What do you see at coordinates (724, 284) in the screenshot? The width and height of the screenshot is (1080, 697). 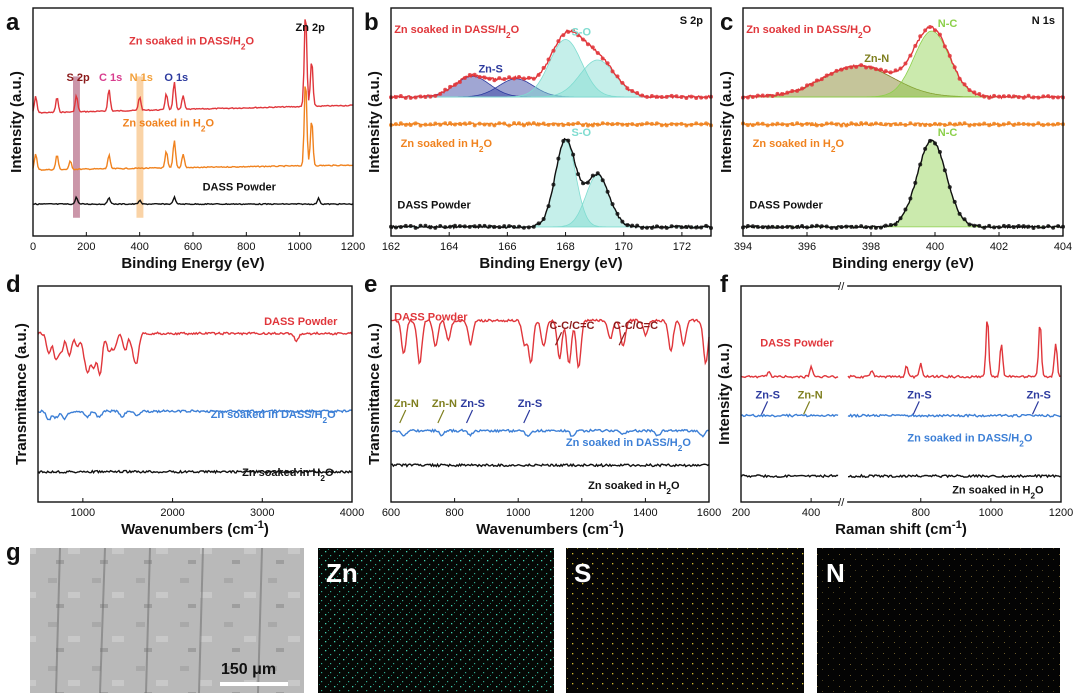 I see `panel-letter-f: f` at bounding box center [724, 284].